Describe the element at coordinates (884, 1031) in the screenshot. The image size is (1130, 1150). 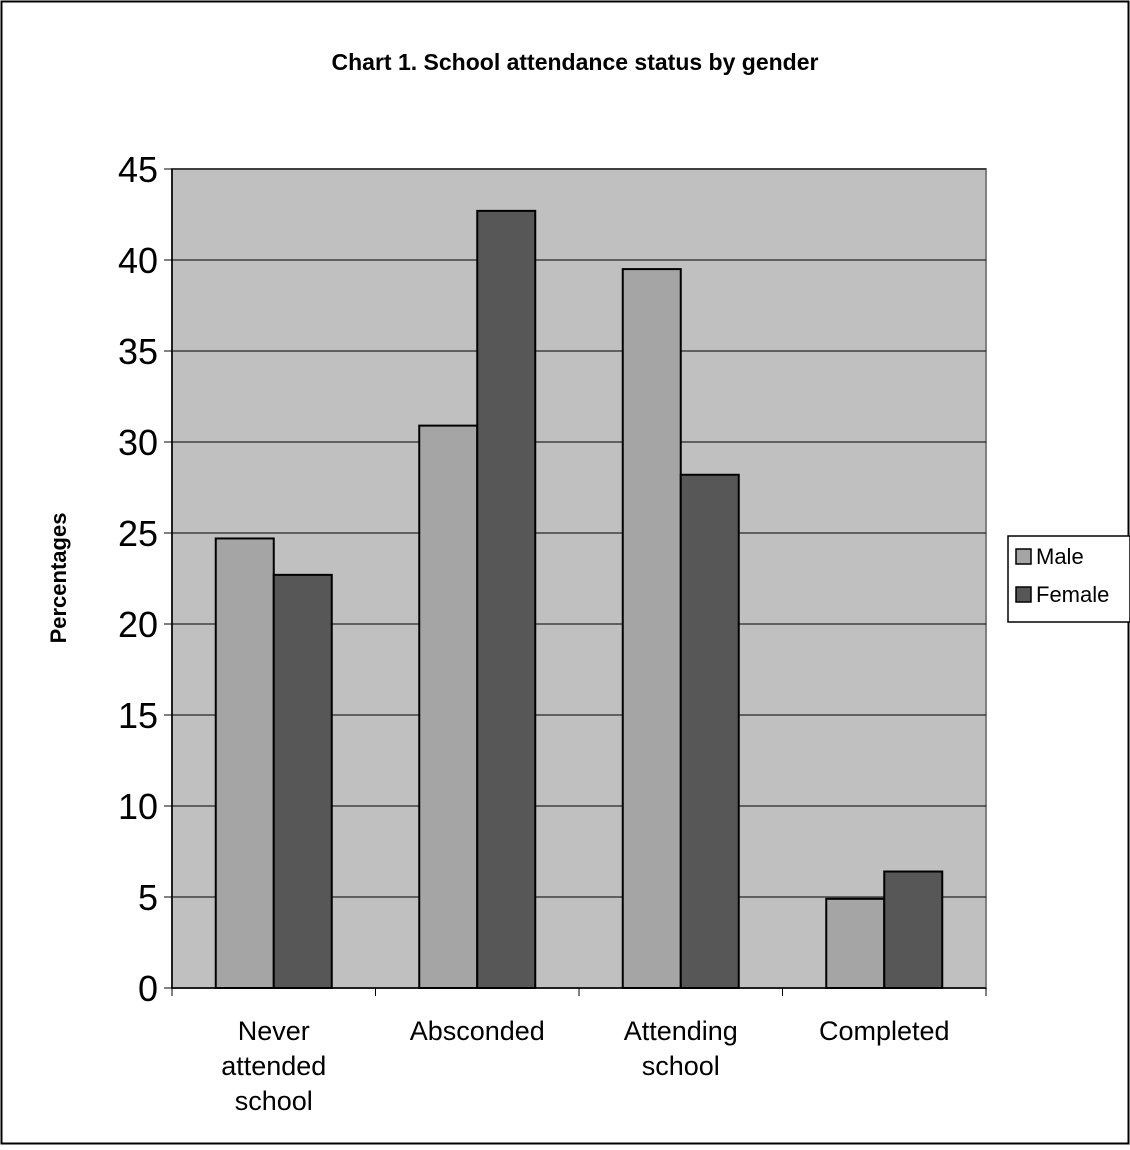
I see `x-tick-label: Completed` at that location.